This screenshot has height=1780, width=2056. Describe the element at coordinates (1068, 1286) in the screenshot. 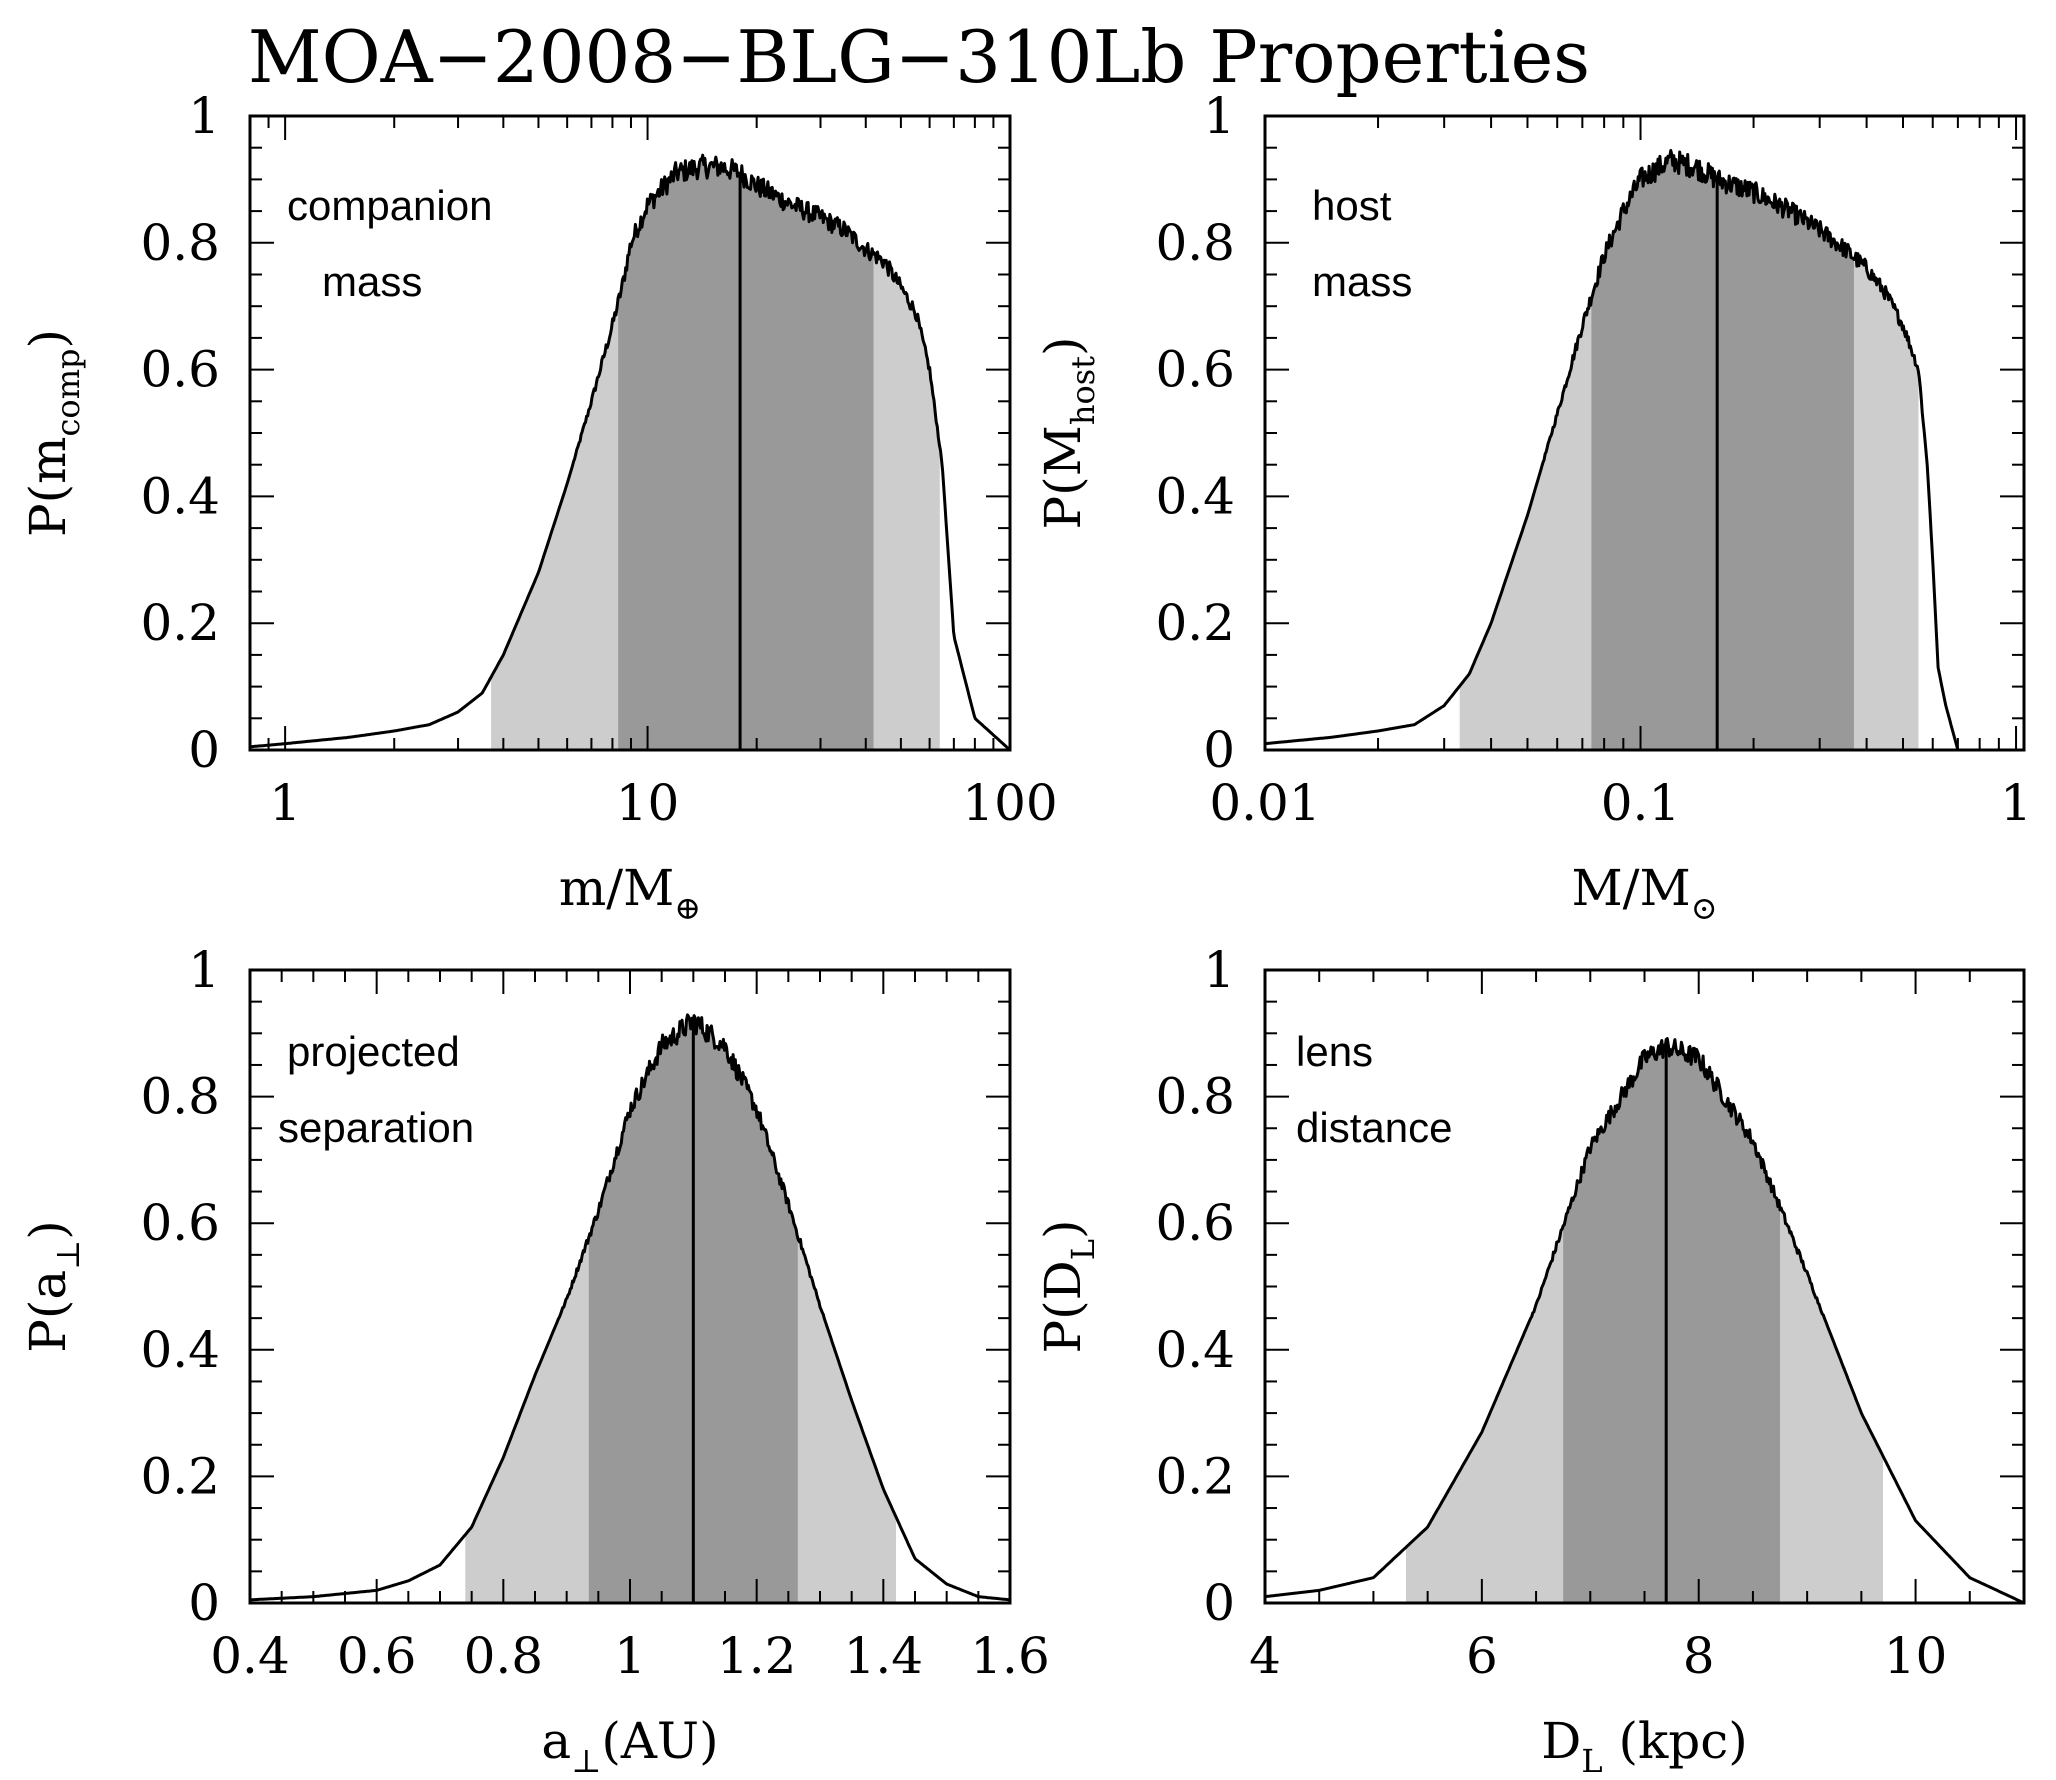

I see `y-axis-label: P(DL)` at that location.